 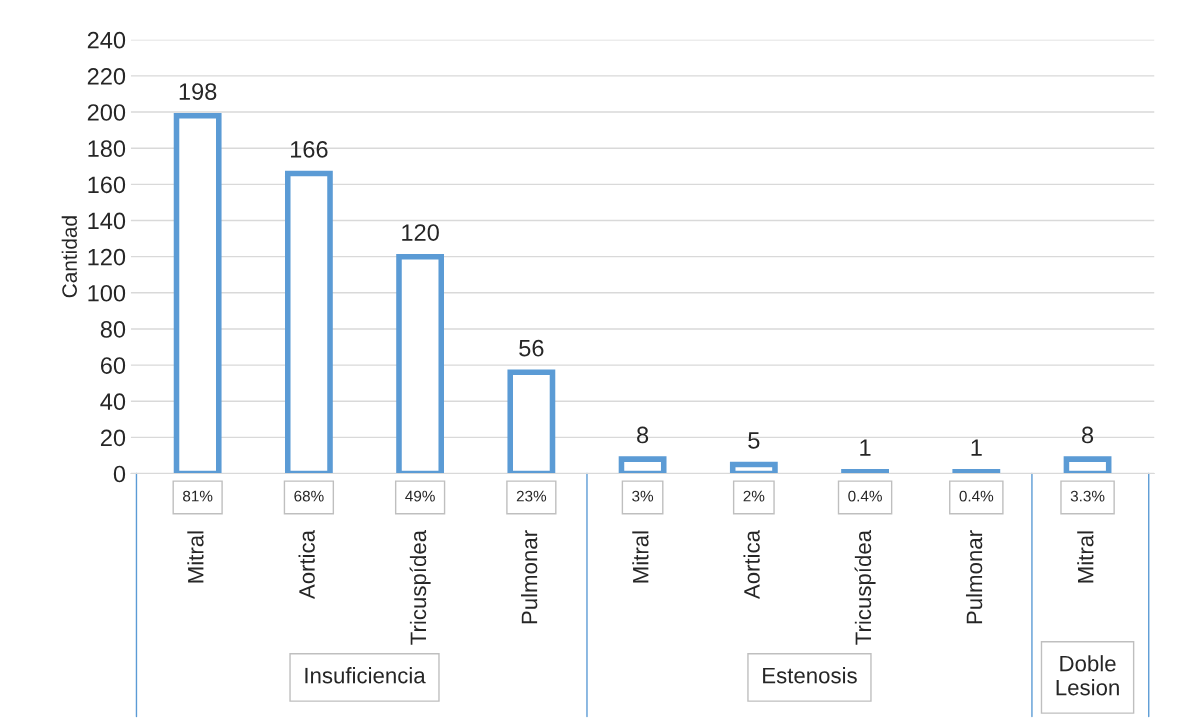 What do you see at coordinates (643, 496) in the screenshot?
I see `text: 3%` at bounding box center [643, 496].